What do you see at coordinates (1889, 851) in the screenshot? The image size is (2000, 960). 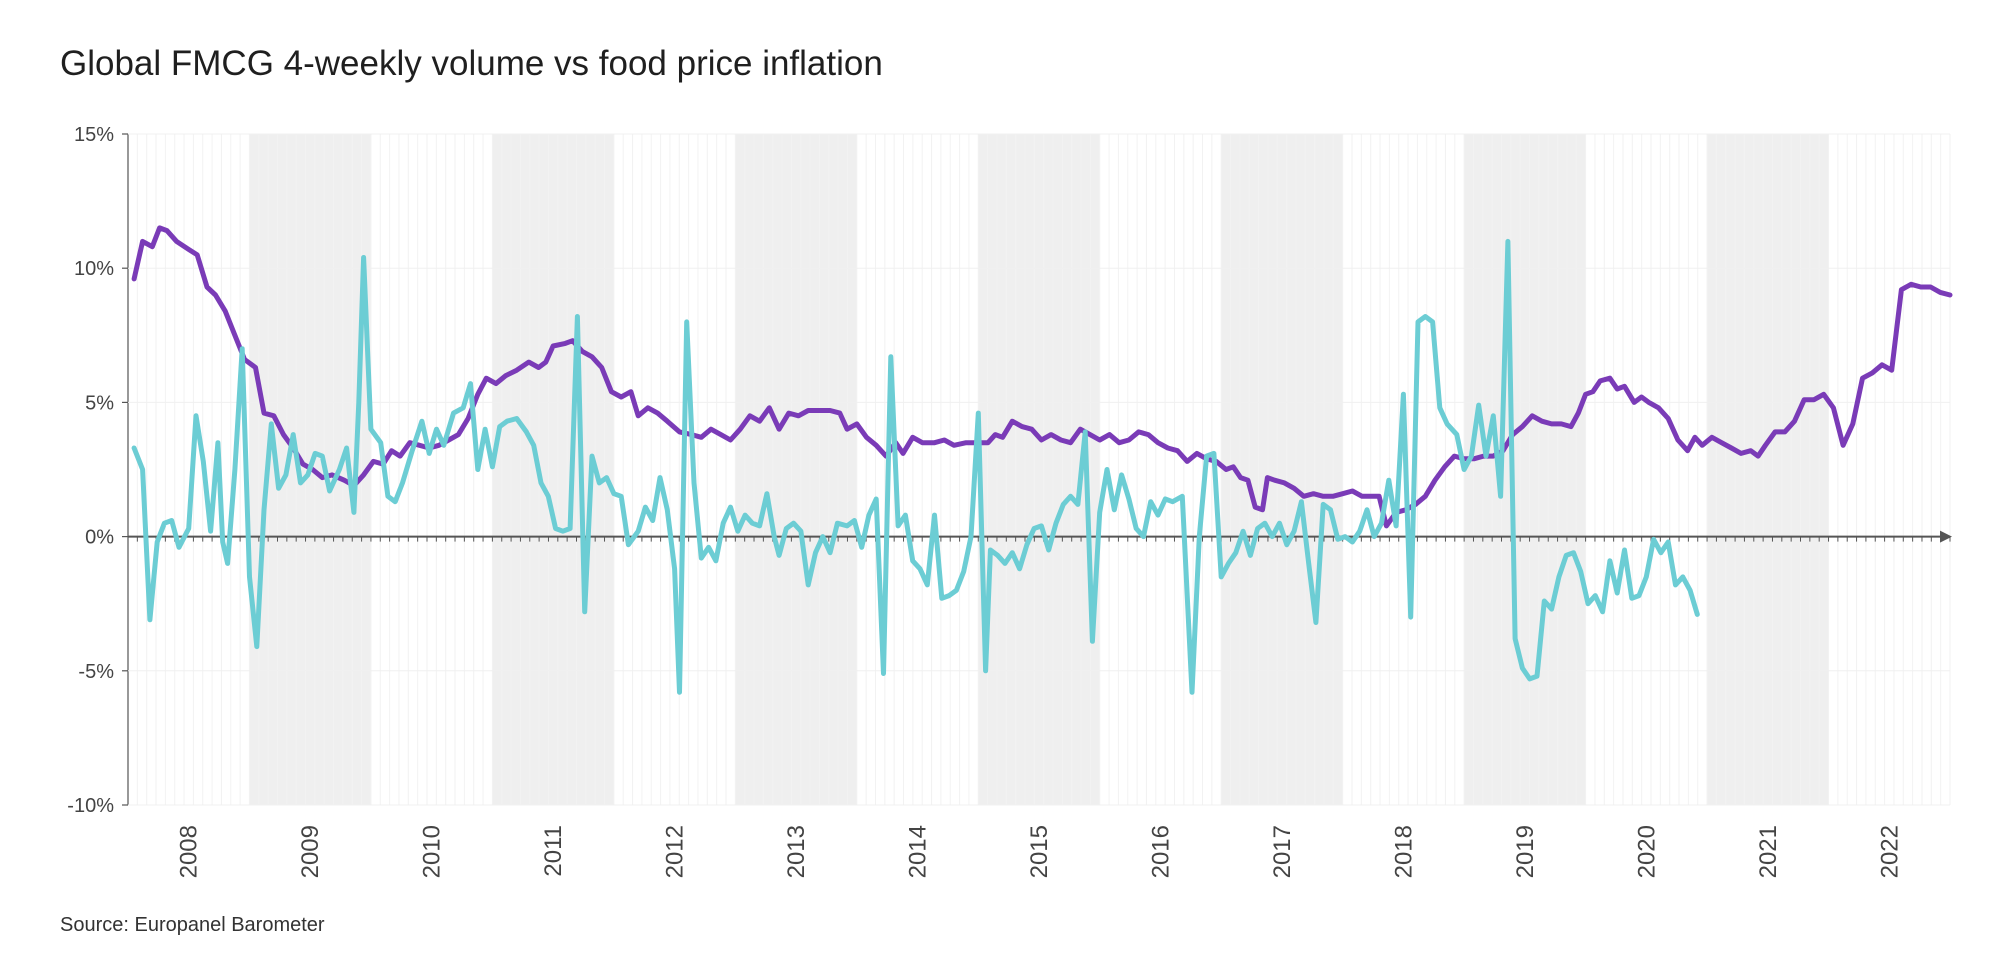 I see `x-tick-label-2022: 2022` at bounding box center [1889, 851].